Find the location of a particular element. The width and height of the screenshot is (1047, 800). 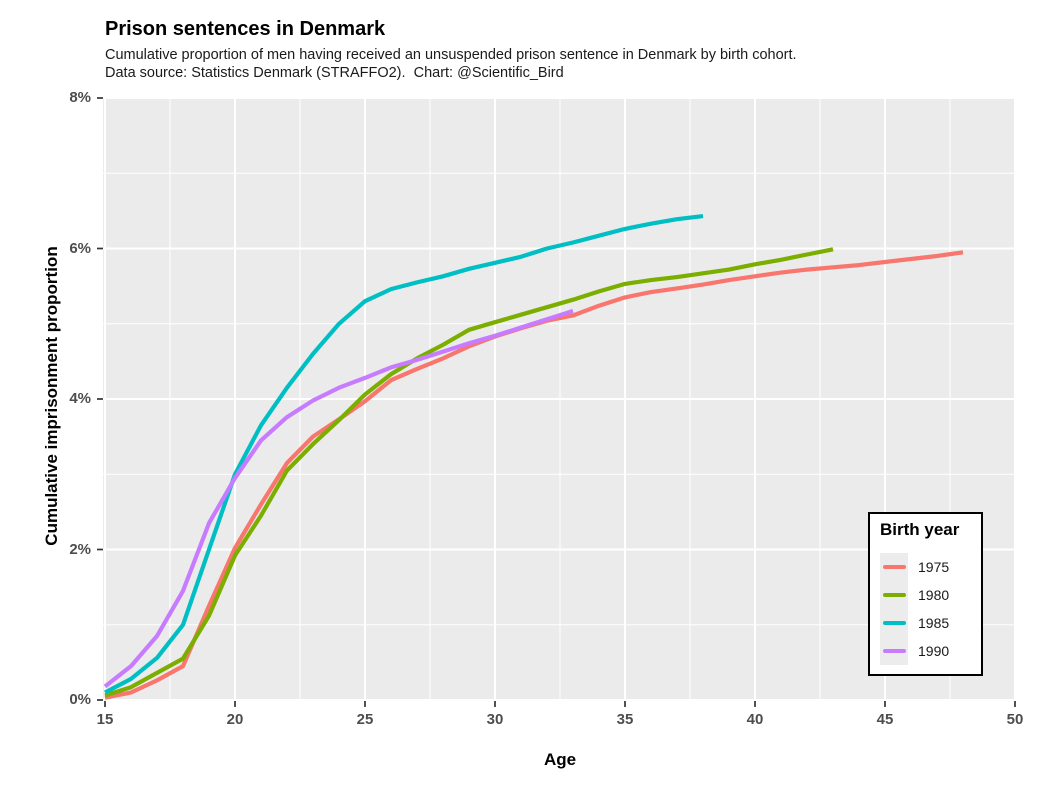

legend-item-1975: 1975 is located at coordinates (927, 567).